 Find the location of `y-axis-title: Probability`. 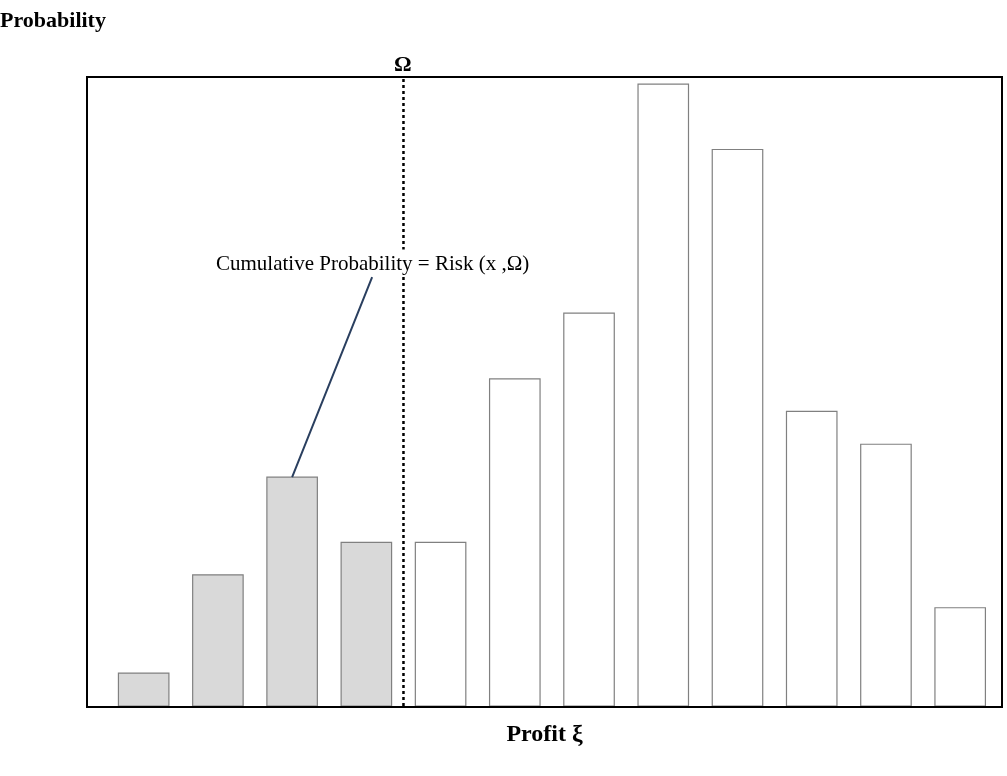

y-axis-title: Probability is located at coordinates (53, 19).